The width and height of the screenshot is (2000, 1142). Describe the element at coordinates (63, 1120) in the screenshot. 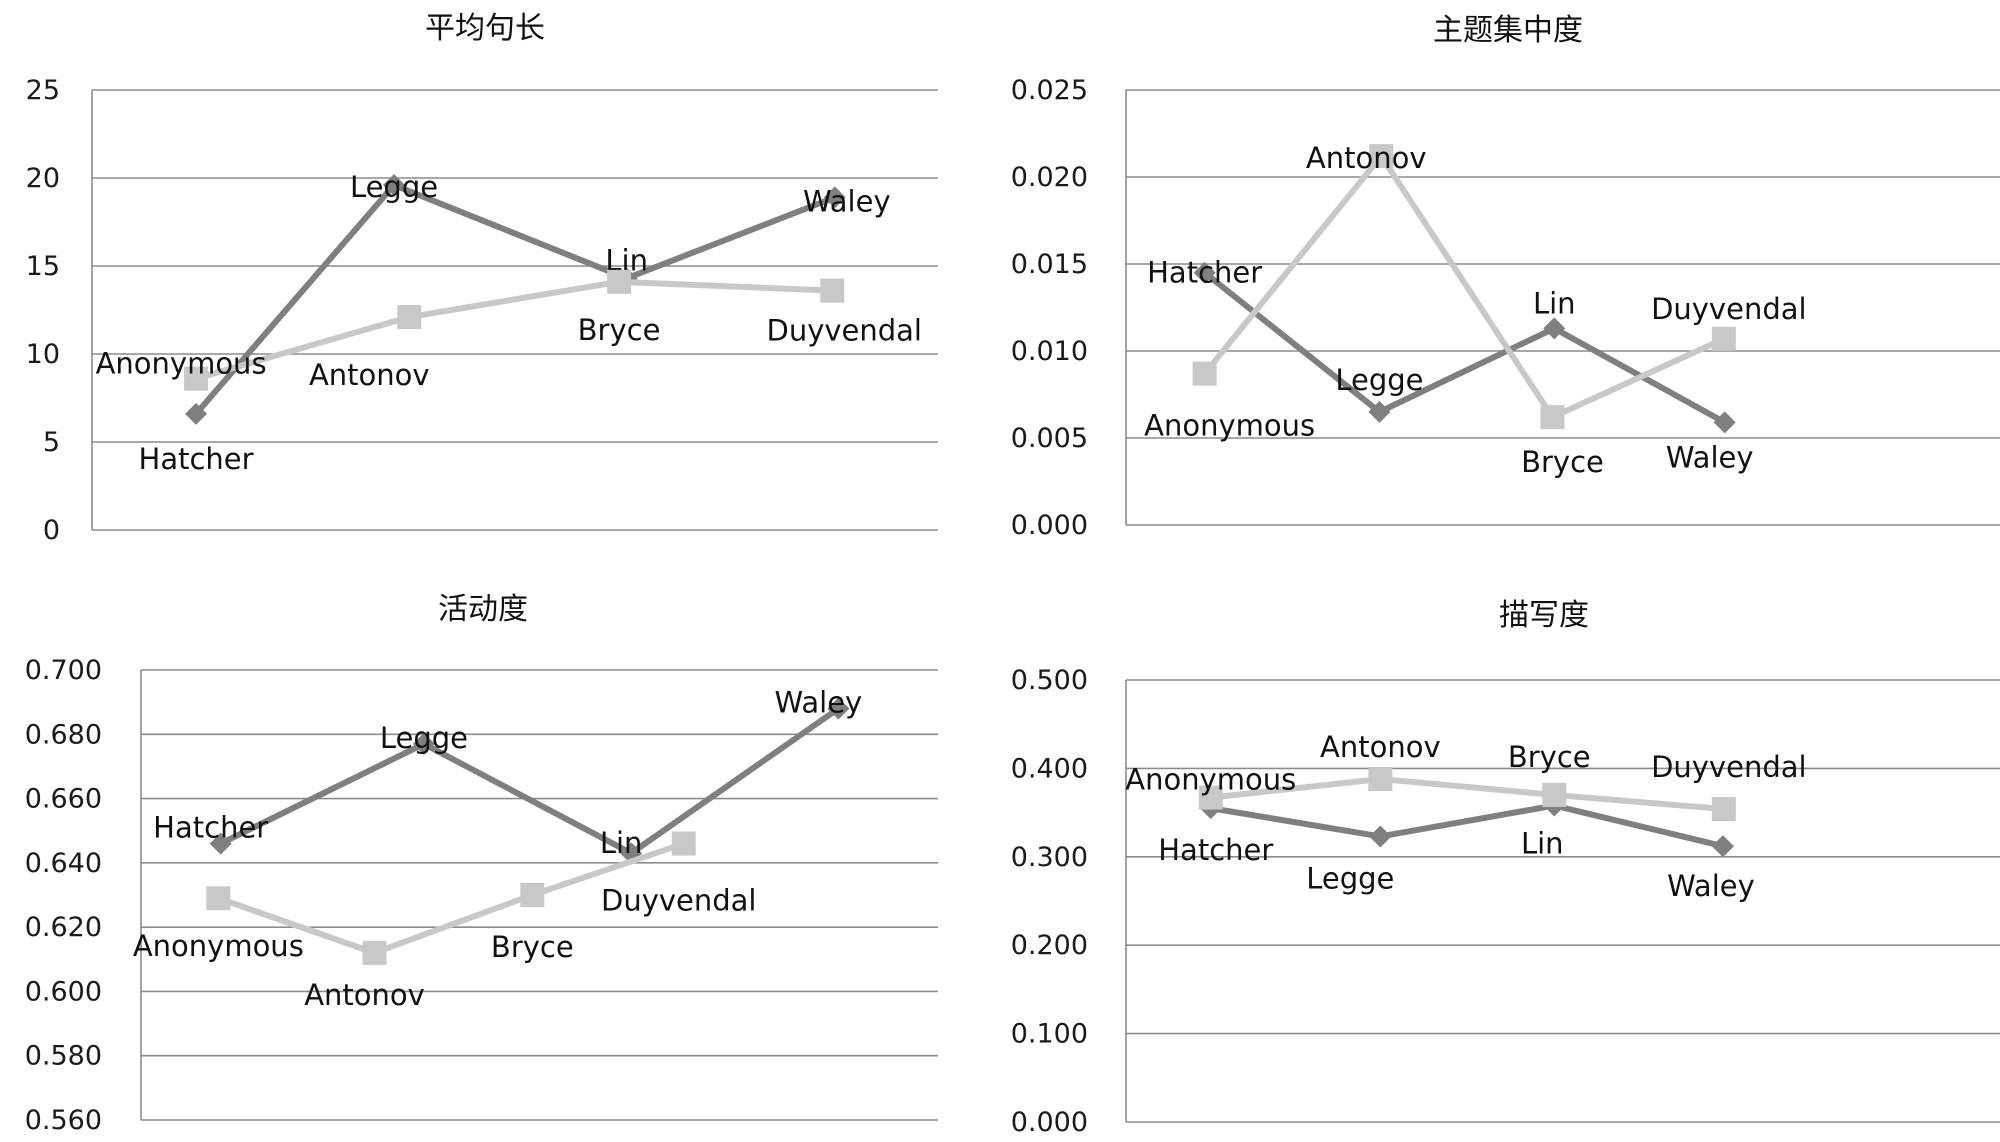

I see `y-tick-label: 0.560` at that location.